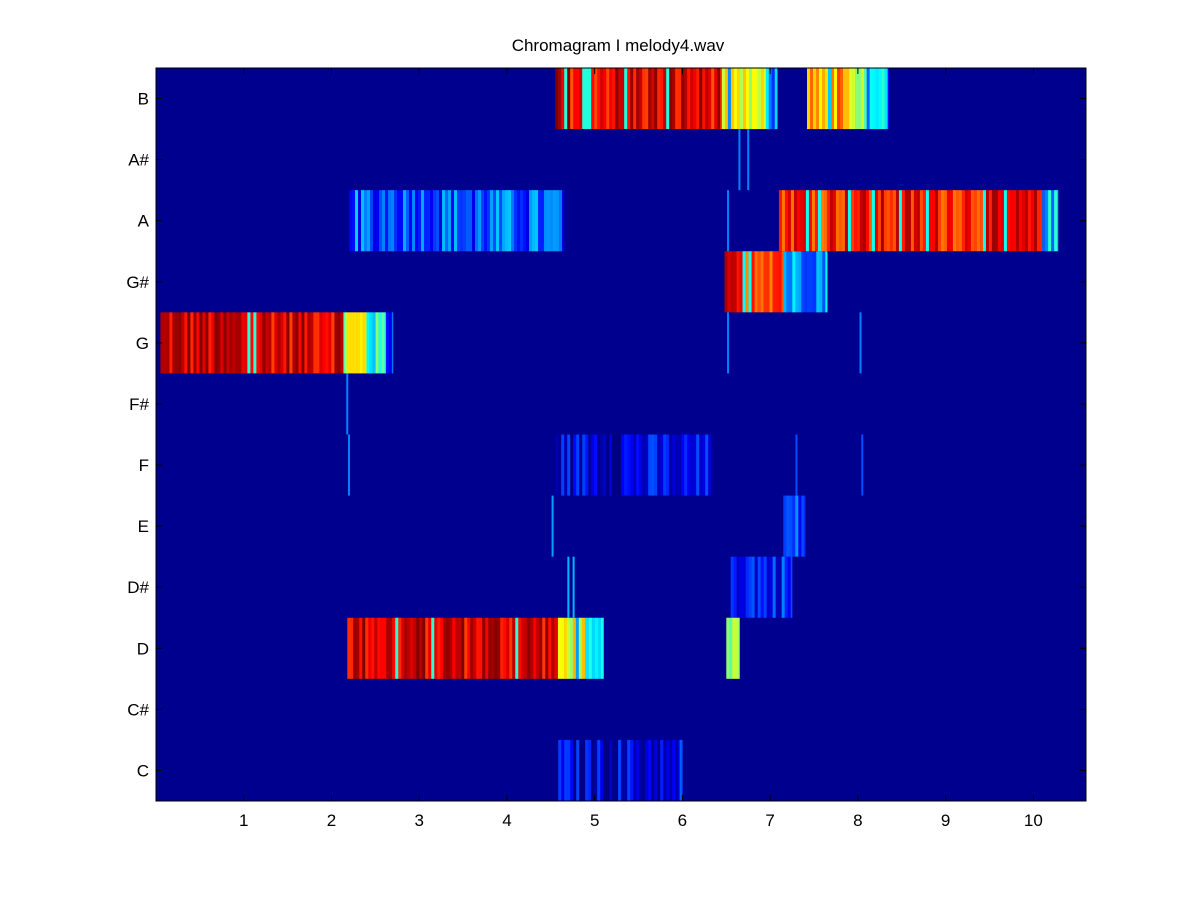 Image resolution: width=1200 pixels, height=900 pixels. I want to click on chart-title: Chromagram I melody4.wav, so click(618, 45).